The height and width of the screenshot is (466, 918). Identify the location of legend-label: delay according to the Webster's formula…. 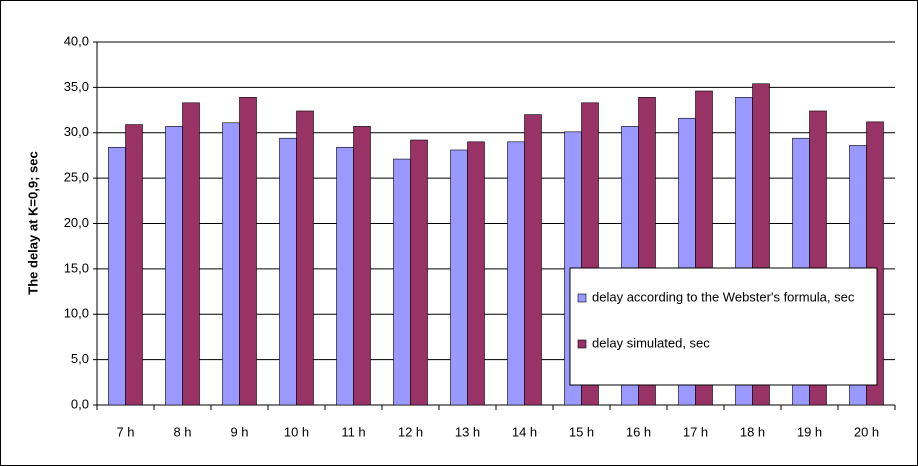
(723, 296).